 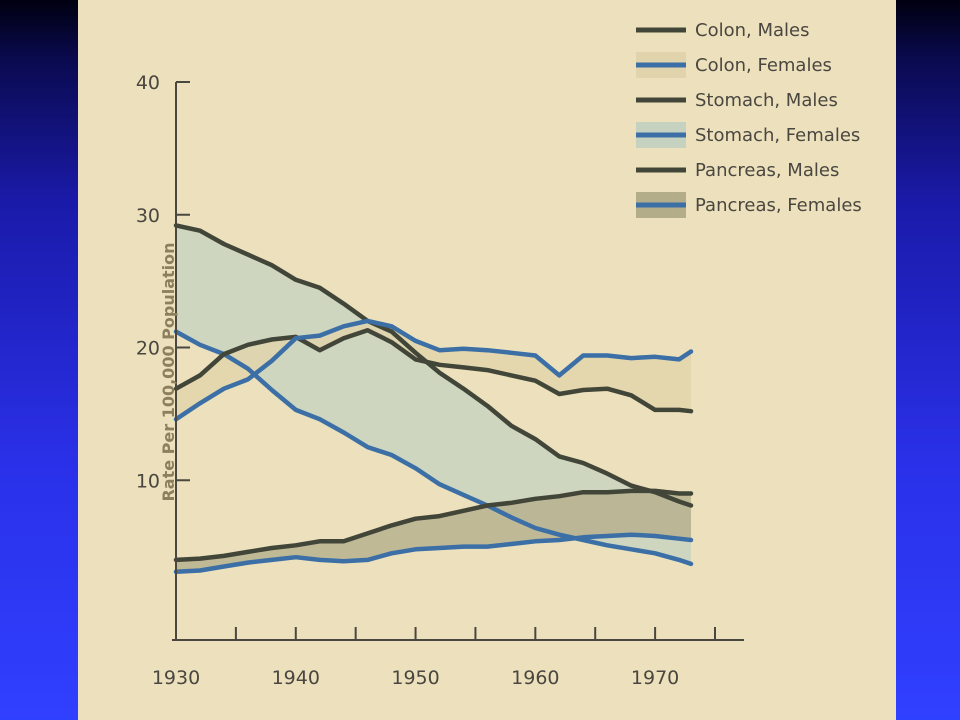 What do you see at coordinates (148, 481) in the screenshot?
I see `y-tick-label: 10` at bounding box center [148, 481].